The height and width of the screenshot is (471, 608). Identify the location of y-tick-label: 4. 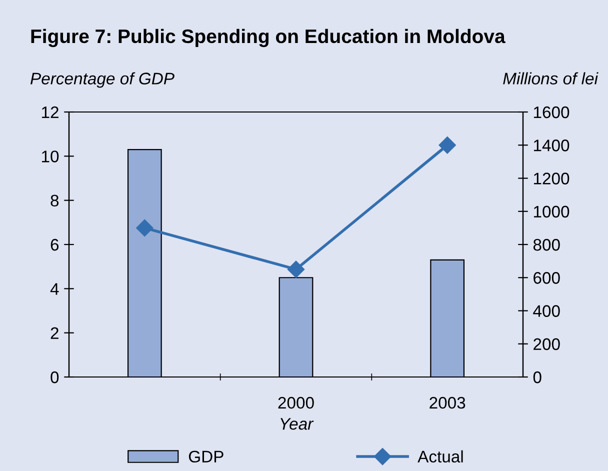
(54, 289).